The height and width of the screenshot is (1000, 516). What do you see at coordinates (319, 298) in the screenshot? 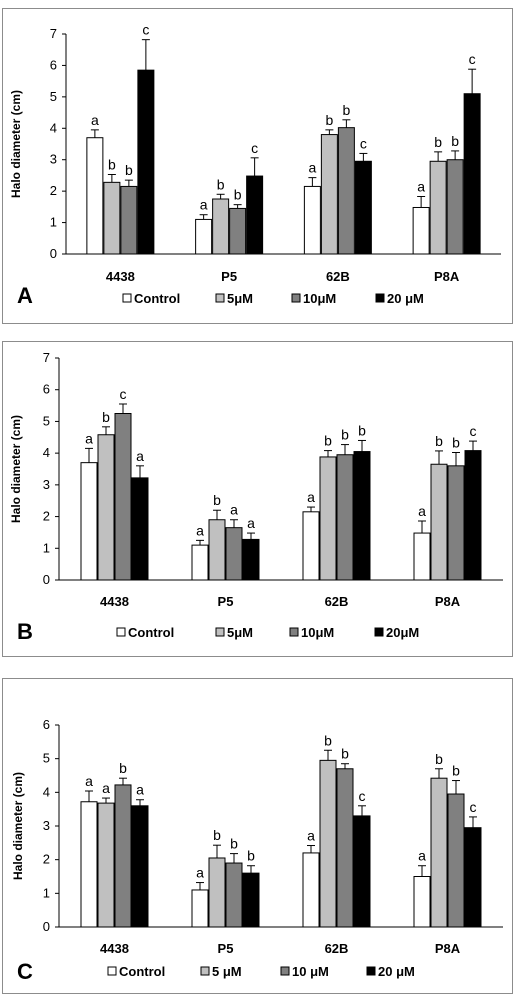
I see `legend-label: 10μM` at bounding box center [319, 298].